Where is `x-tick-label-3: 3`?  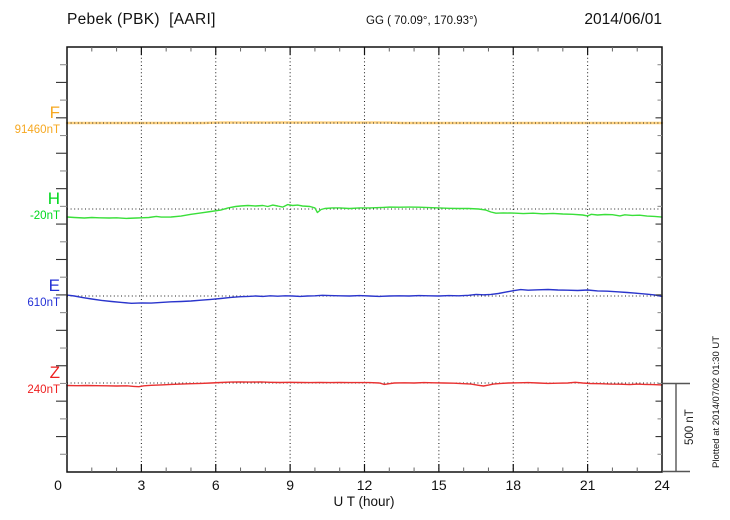 x-tick-label-3: 3 is located at coordinates (141, 485).